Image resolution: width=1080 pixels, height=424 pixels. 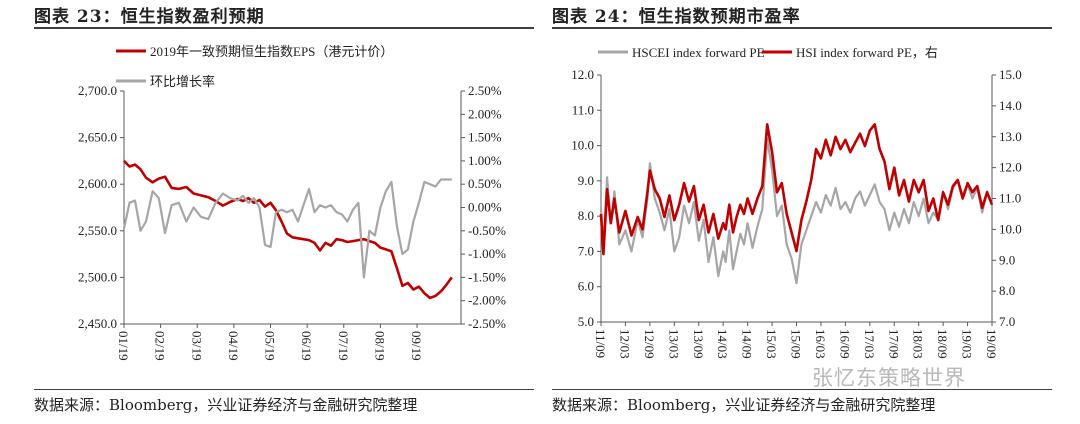 What do you see at coordinates (820, 344) in the screenshot?
I see `right-chart-x-tick-label: 16/03` at bounding box center [820, 344].